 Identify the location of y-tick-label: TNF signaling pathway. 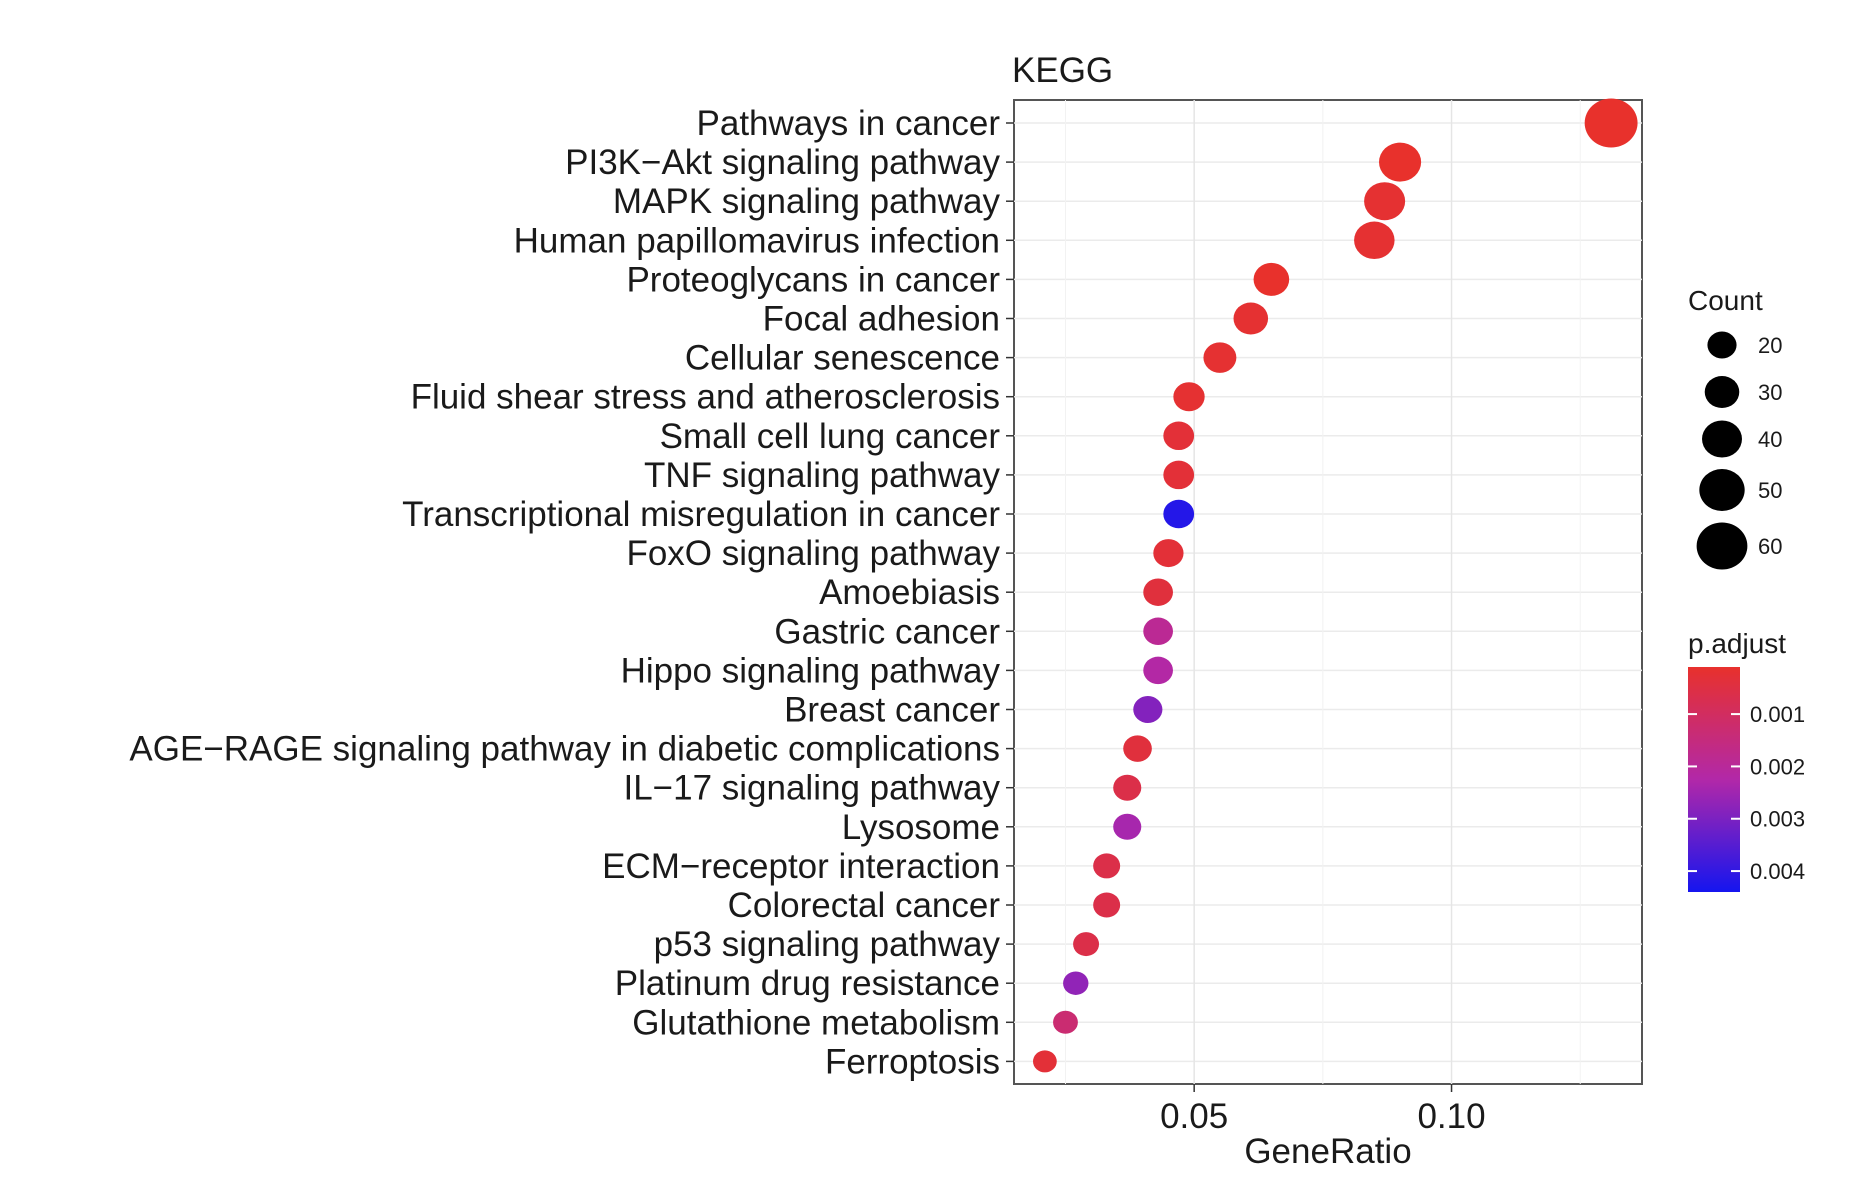
(822, 475).